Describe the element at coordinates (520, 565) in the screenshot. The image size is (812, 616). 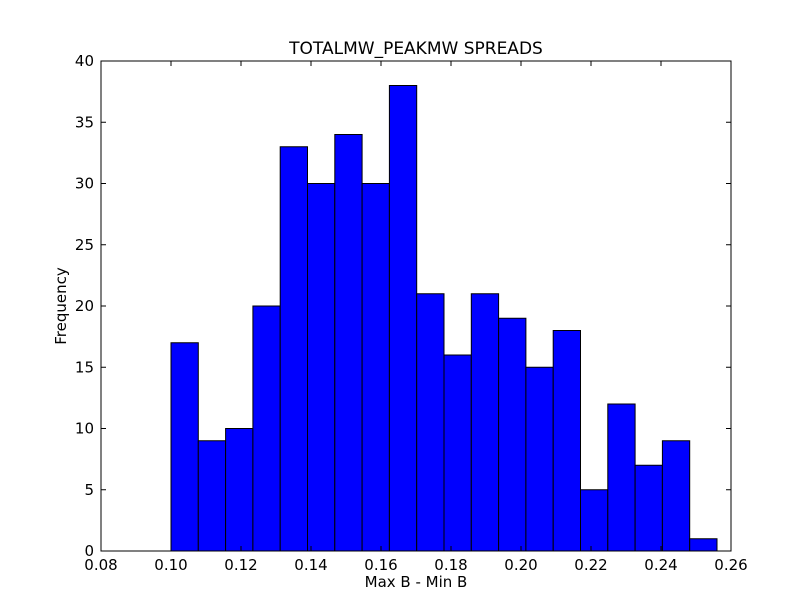
I see `x-tick-label: 0.20` at that location.